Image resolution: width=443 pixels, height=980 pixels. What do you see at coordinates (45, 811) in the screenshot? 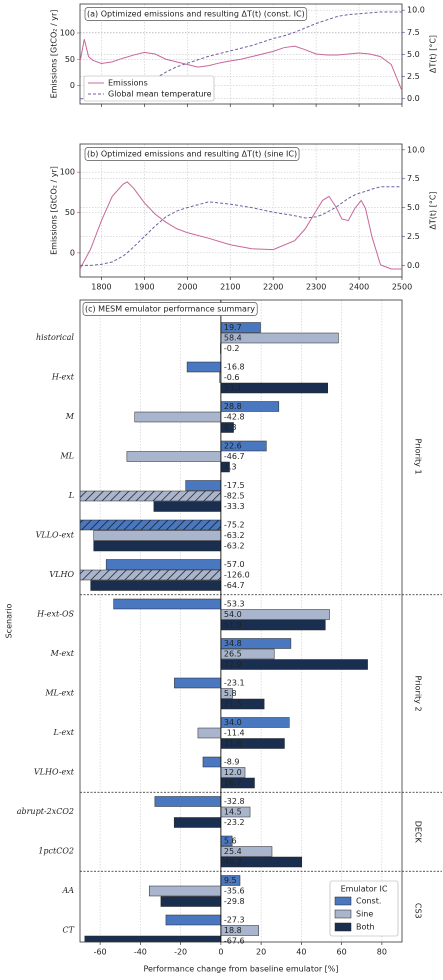
I see `y-tick-label: abrupt-2xCO2` at bounding box center [45, 811].